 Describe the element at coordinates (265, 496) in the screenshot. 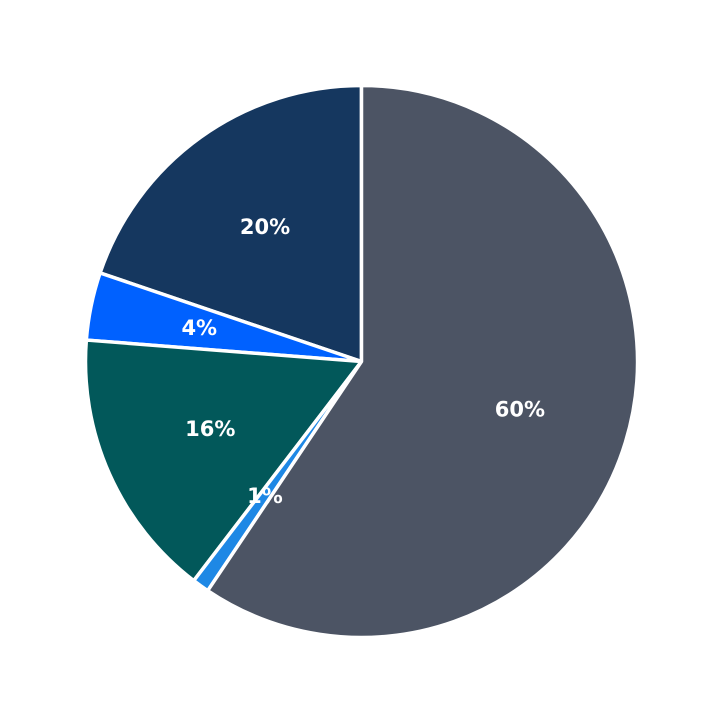

I see `pie-slice-label-3: 1%` at that location.